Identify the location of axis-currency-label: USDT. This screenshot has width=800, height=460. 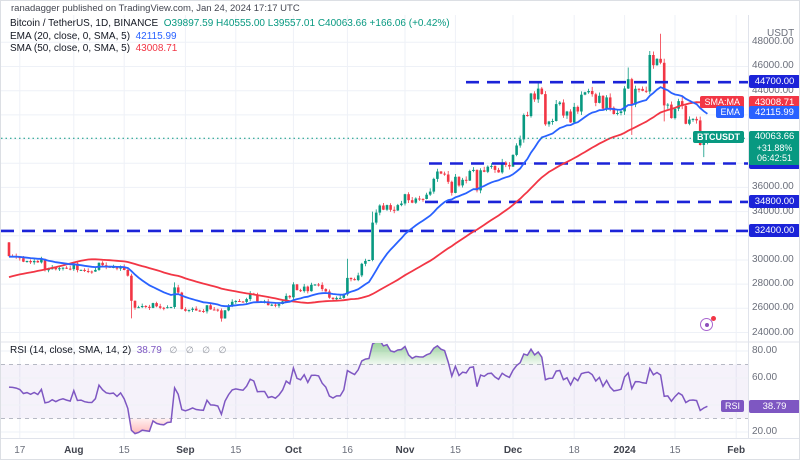
(781, 33).